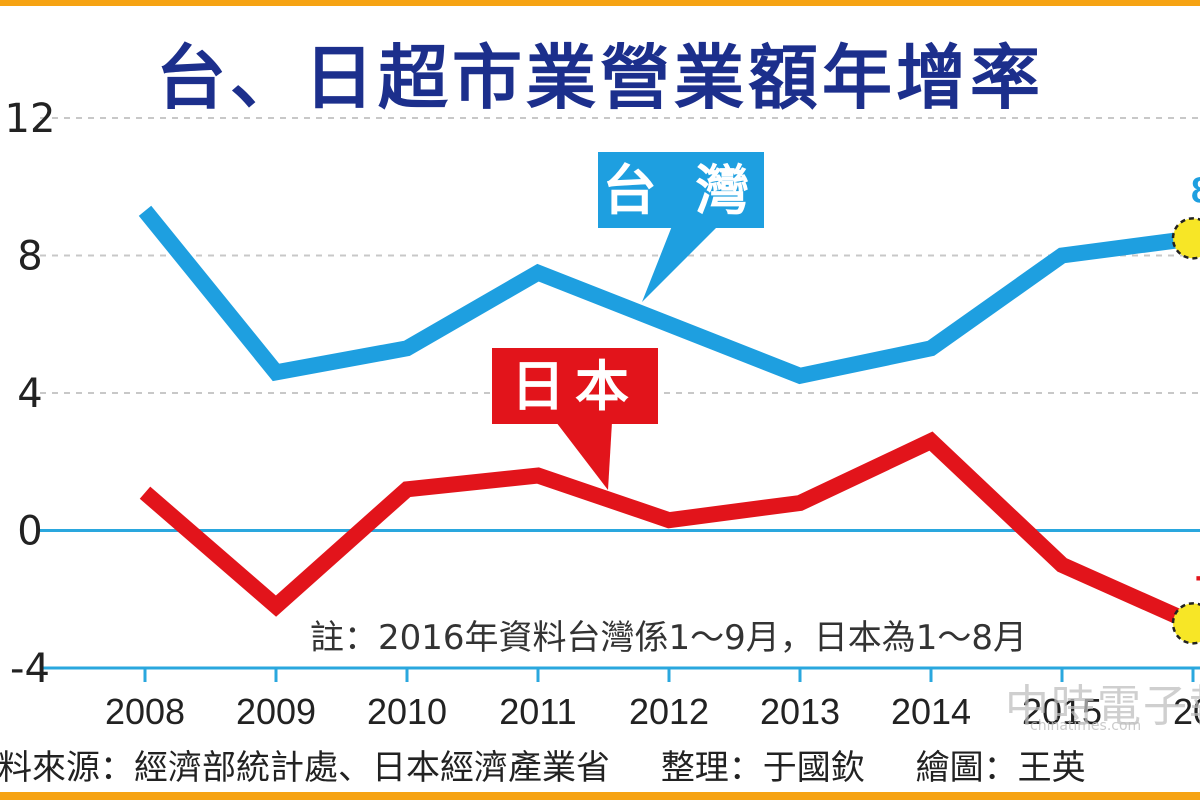  Describe the element at coordinates (276, 711) in the screenshot. I see `x-tick-label: 2009` at that location.